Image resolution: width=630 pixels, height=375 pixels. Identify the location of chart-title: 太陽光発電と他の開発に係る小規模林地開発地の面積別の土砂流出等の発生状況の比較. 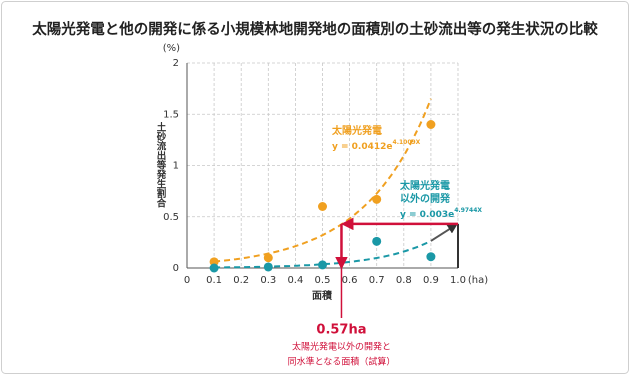
(315, 29).